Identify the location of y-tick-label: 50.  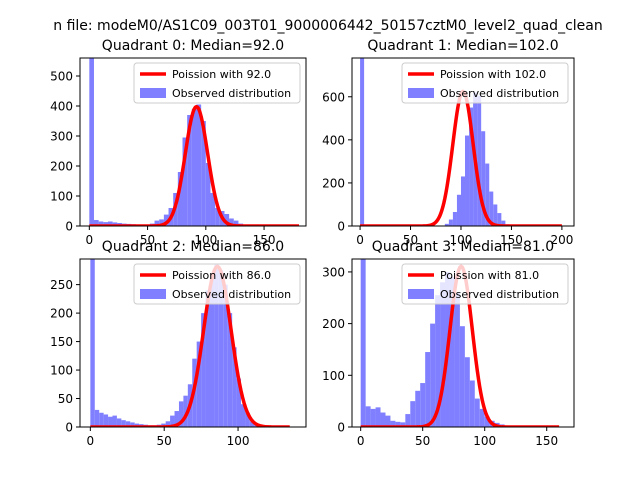
(65, 399).